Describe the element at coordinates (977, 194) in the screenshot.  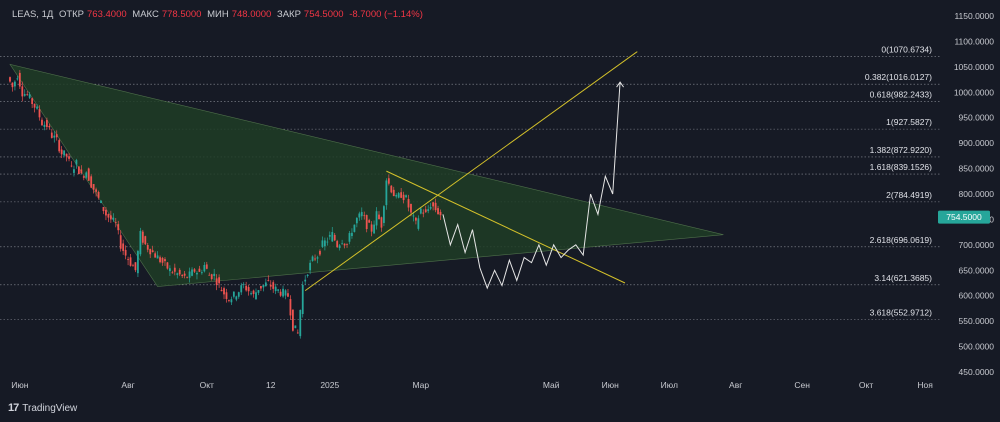
I see `price-tick-label: 800.0000` at that location.